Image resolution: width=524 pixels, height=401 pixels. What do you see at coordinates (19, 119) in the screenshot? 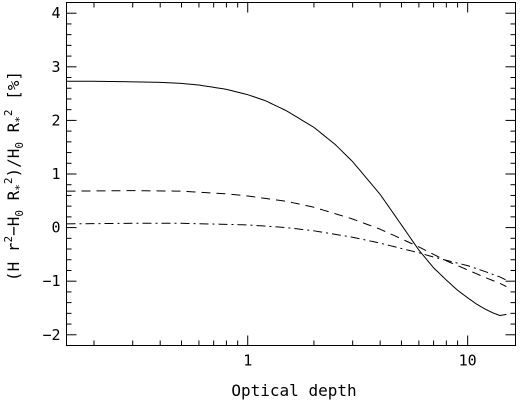
I see `y-title-star-2: *` at bounding box center [19, 119].